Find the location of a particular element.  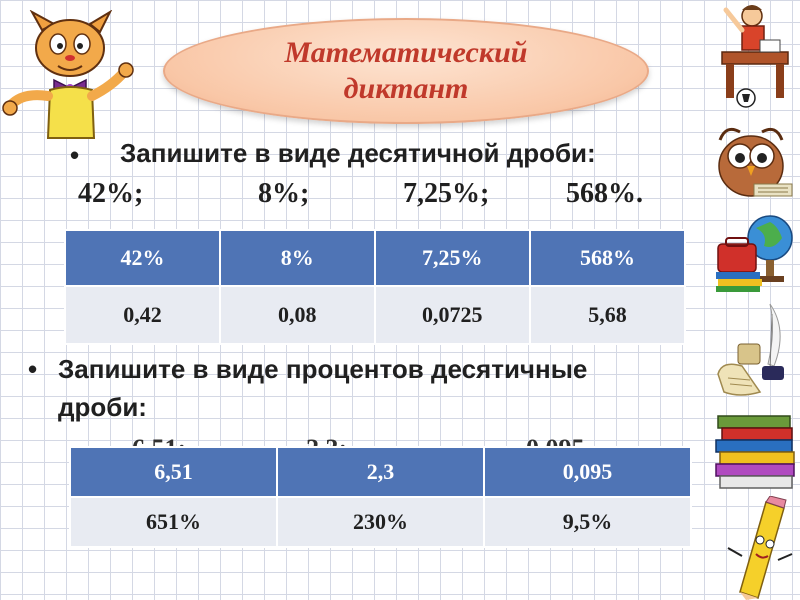

task2-value-1: 6,51; is located at coordinates (159, 442).